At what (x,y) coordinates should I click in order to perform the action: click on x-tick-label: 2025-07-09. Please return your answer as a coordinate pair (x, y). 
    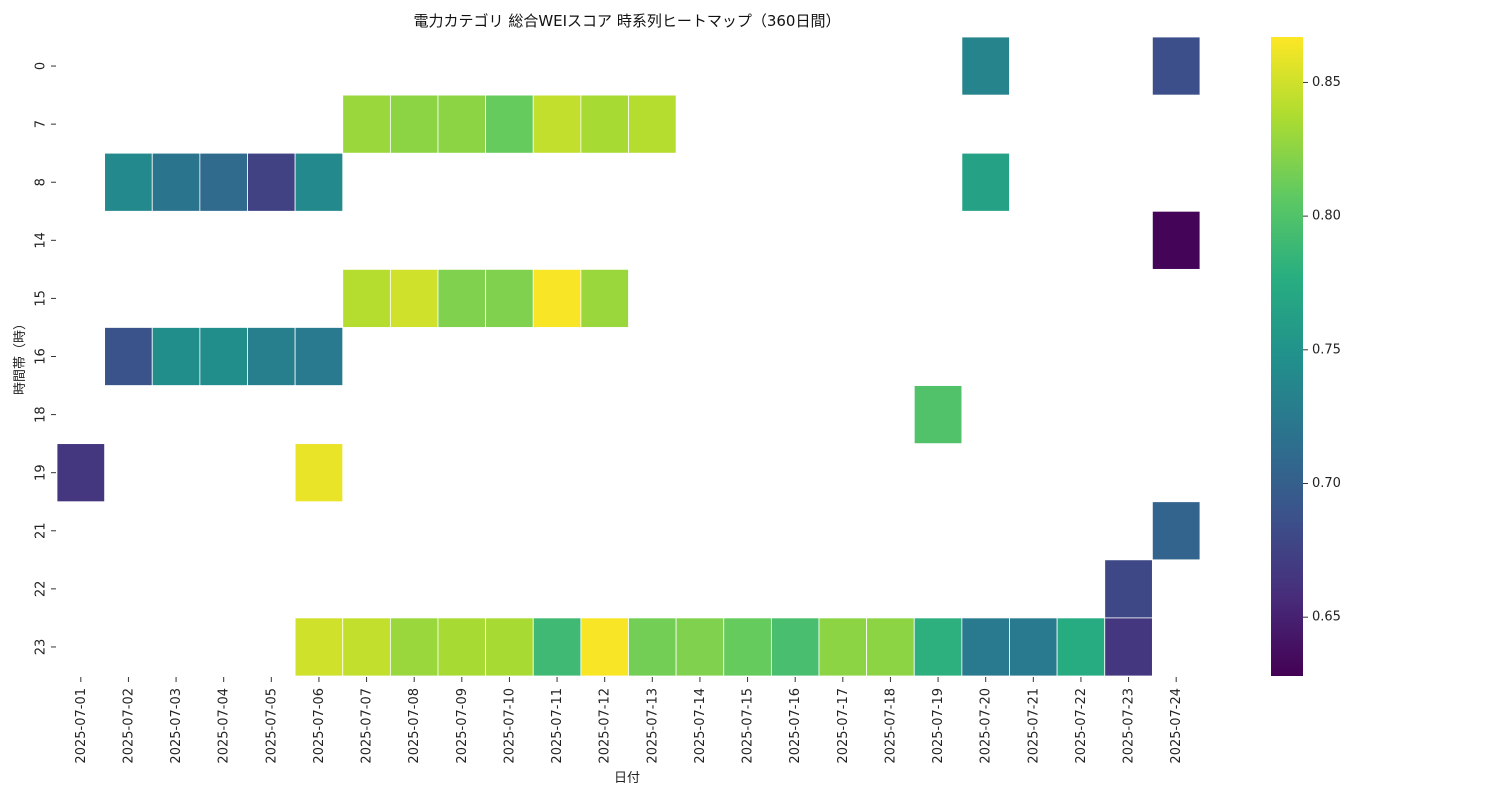
    Looking at the image, I should click on (462, 726).